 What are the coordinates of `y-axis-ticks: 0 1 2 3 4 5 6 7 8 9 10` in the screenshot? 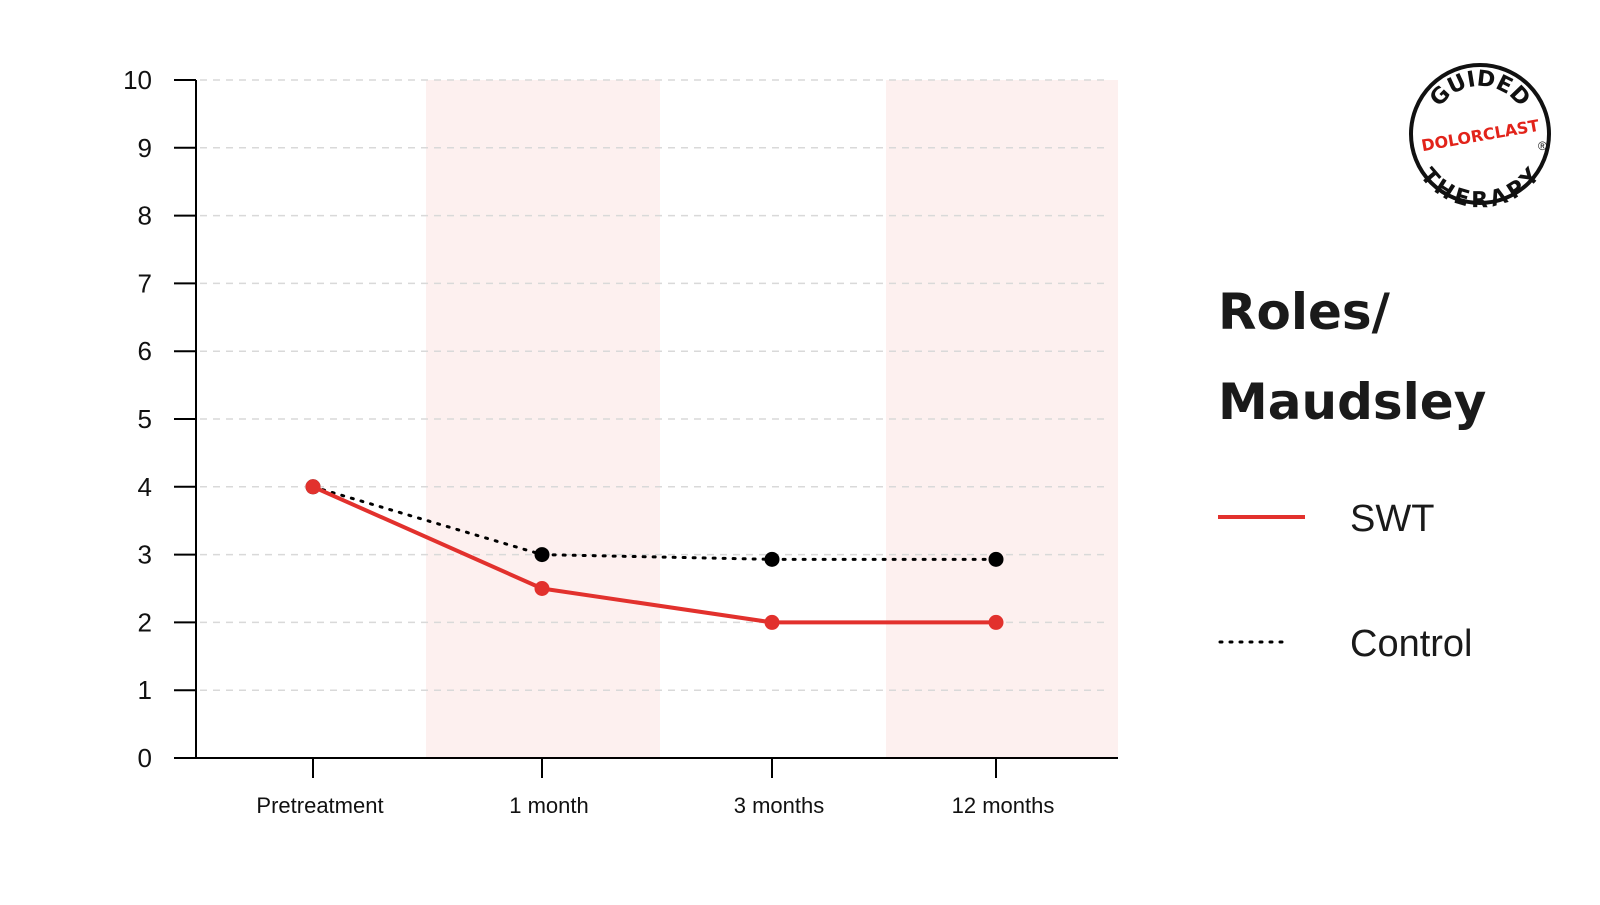 It's located at (159, 419).